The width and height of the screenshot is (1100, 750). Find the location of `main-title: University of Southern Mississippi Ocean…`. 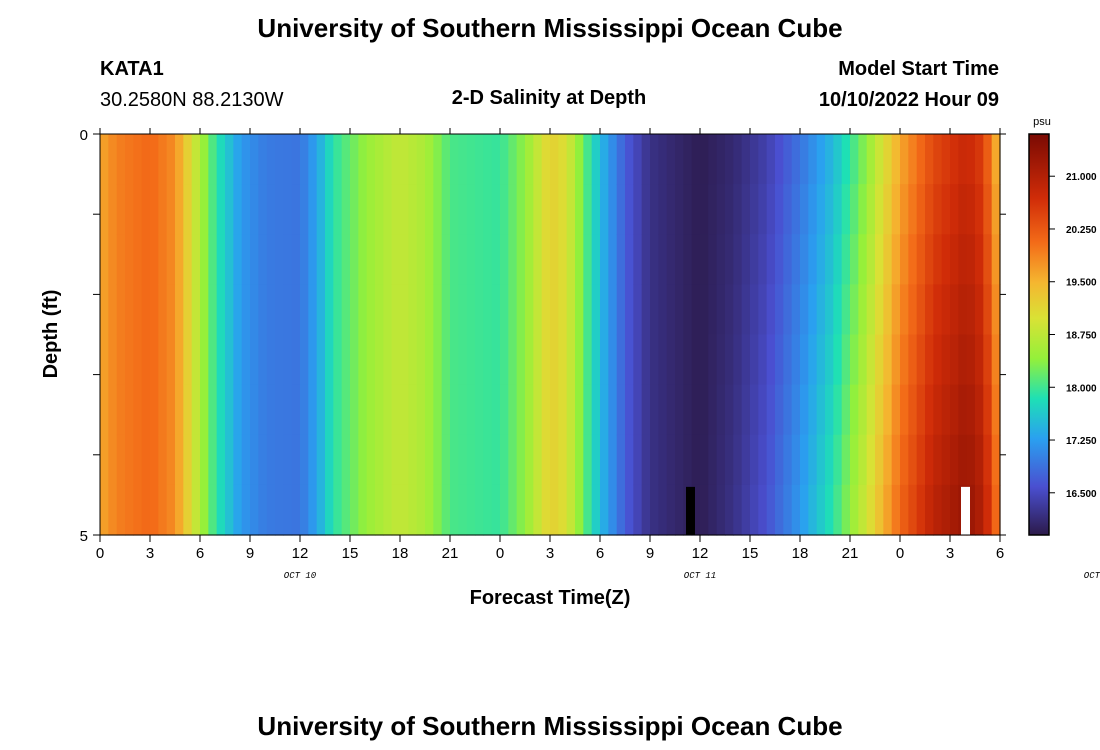

main-title: University of Southern Mississippi Ocean… is located at coordinates (549, 28).